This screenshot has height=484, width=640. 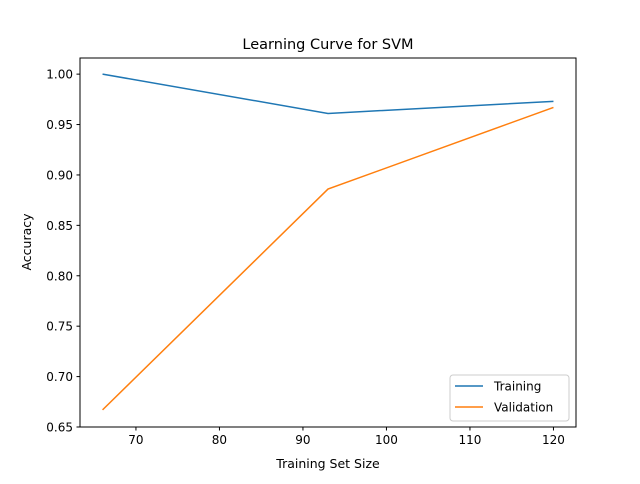 What do you see at coordinates (59, 175) in the screenshot?
I see `y-tick-label: 0.90` at bounding box center [59, 175].